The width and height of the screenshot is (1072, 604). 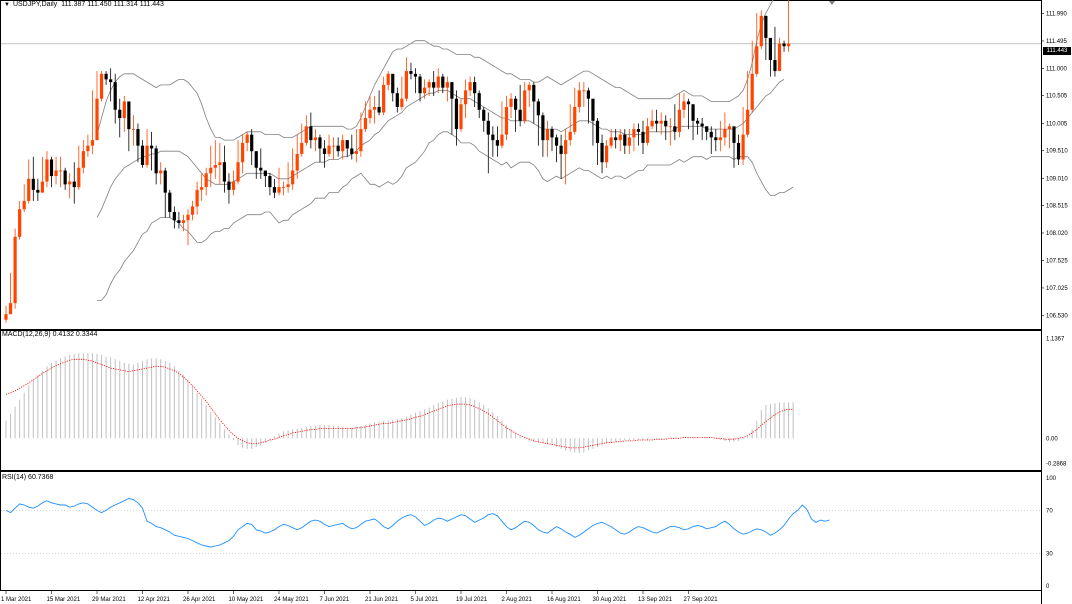 I want to click on macd-tick-label: -0.2868, so click(x=1056, y=464).